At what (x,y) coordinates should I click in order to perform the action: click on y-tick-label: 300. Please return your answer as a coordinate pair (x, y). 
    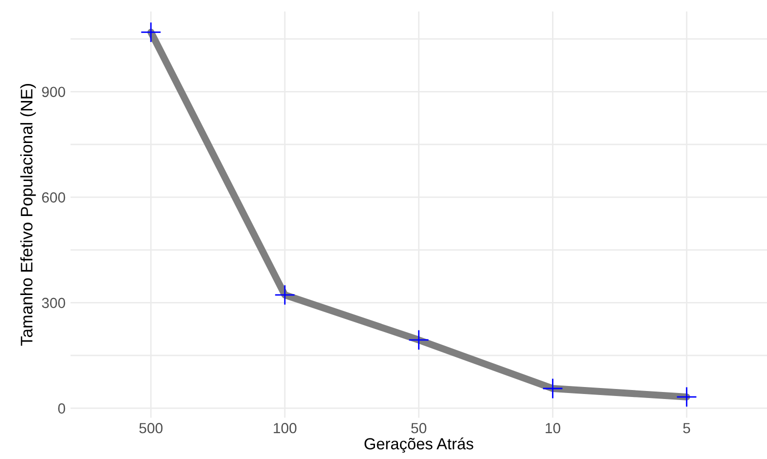
    Looking at the image, I should click on (54, 303).